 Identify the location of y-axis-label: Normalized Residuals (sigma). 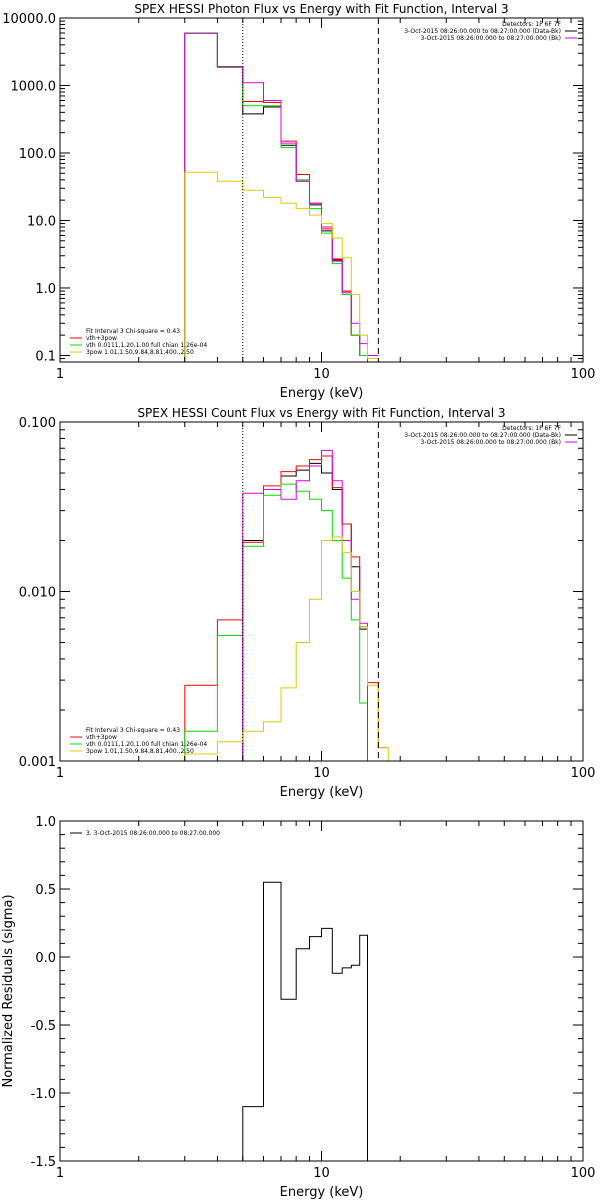
(8, 990).